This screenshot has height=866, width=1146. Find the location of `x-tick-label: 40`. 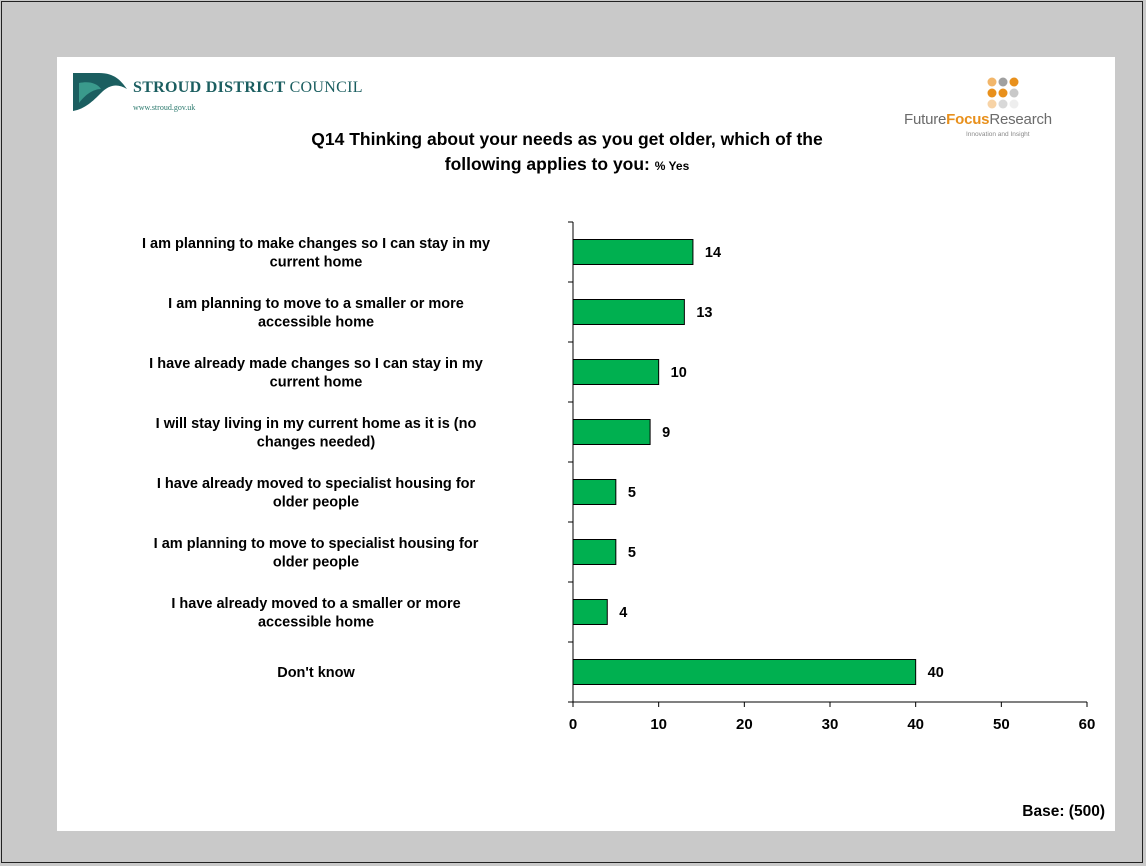

x-tick-label: 40 is located at coordinates (915, 724).